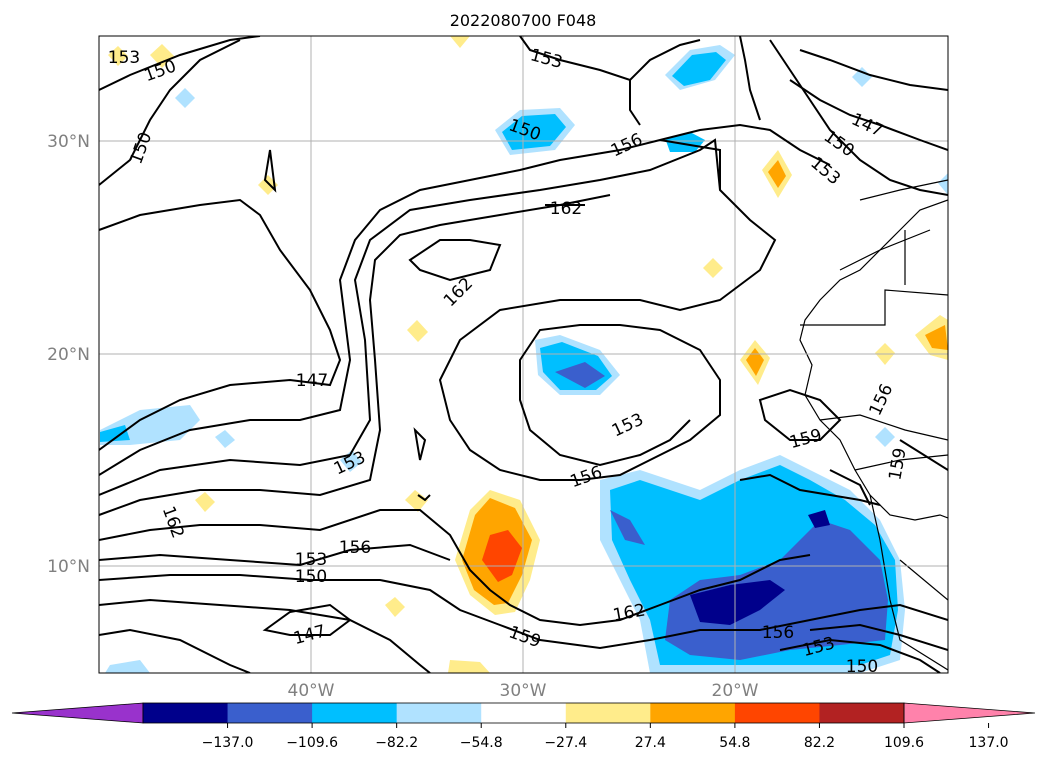 This screenshot has height=763, width=1047. I want to click on lon-label-30w: 30°W, so click(523, 691).